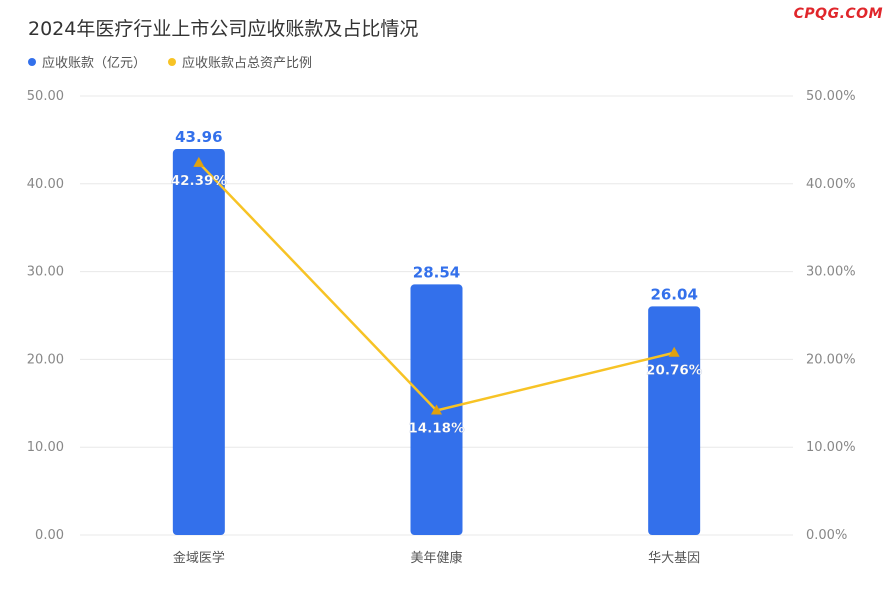  Describe the element at coordinates (32, 61) in the screenshot. I see `legend-bar-dot-icon` at that location.